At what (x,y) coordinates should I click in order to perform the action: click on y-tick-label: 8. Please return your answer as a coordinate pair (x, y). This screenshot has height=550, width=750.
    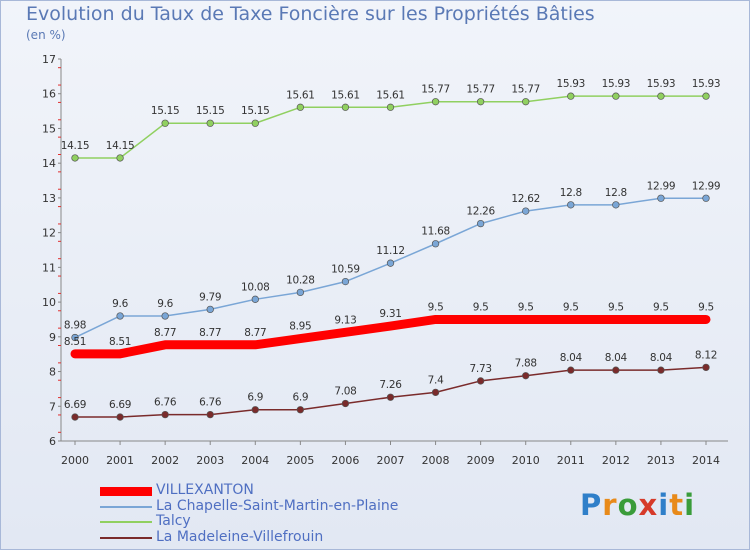
    Looking at the image, I should click on (52, 372).